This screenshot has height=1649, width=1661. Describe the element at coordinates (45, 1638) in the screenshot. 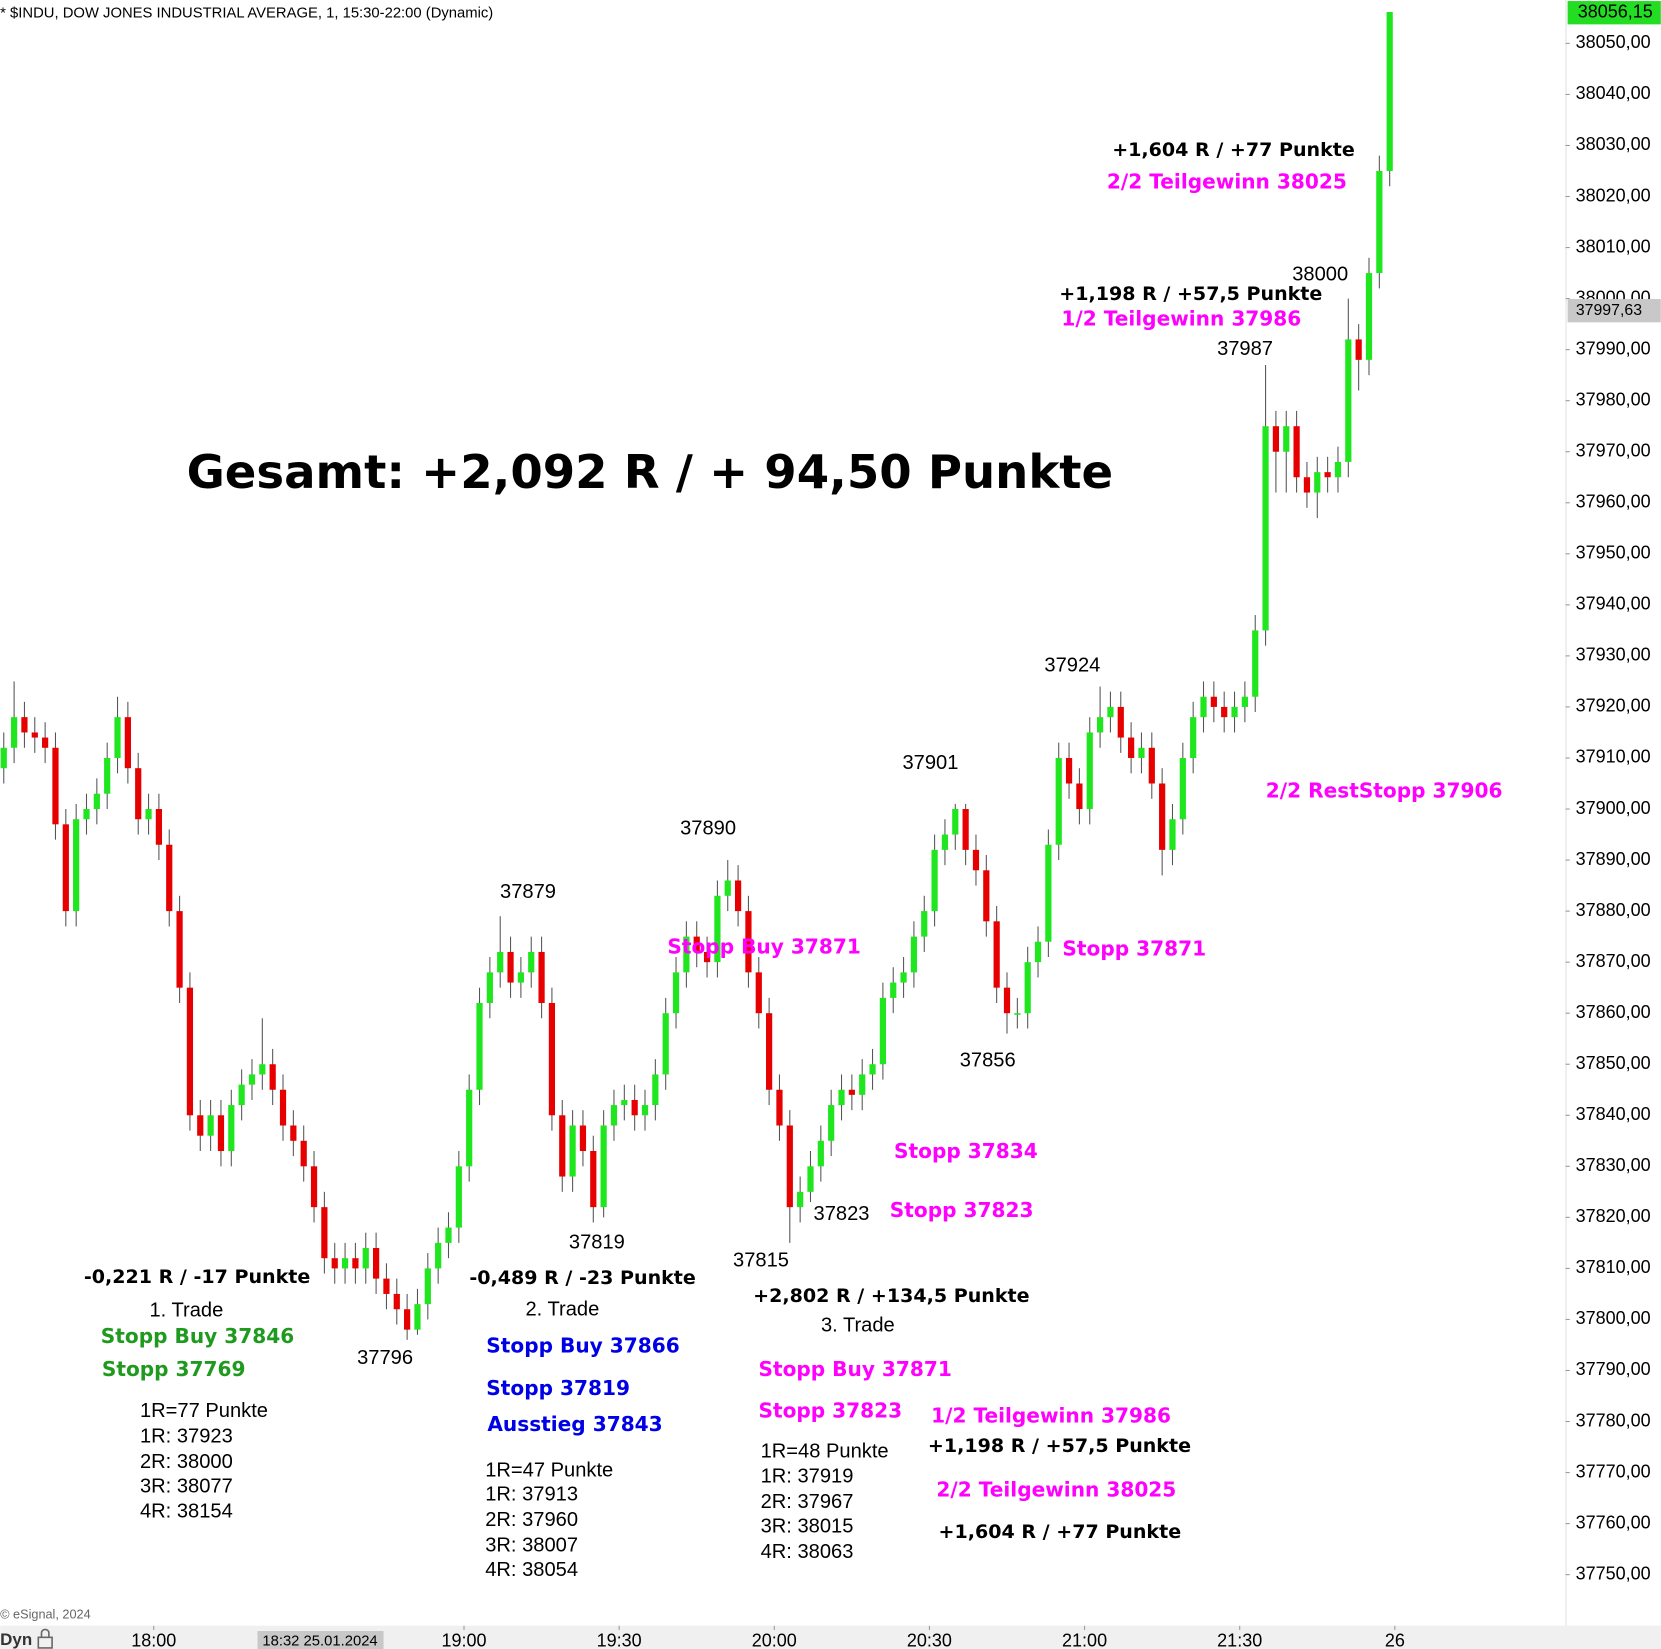

I see `lock-icon` at that location.